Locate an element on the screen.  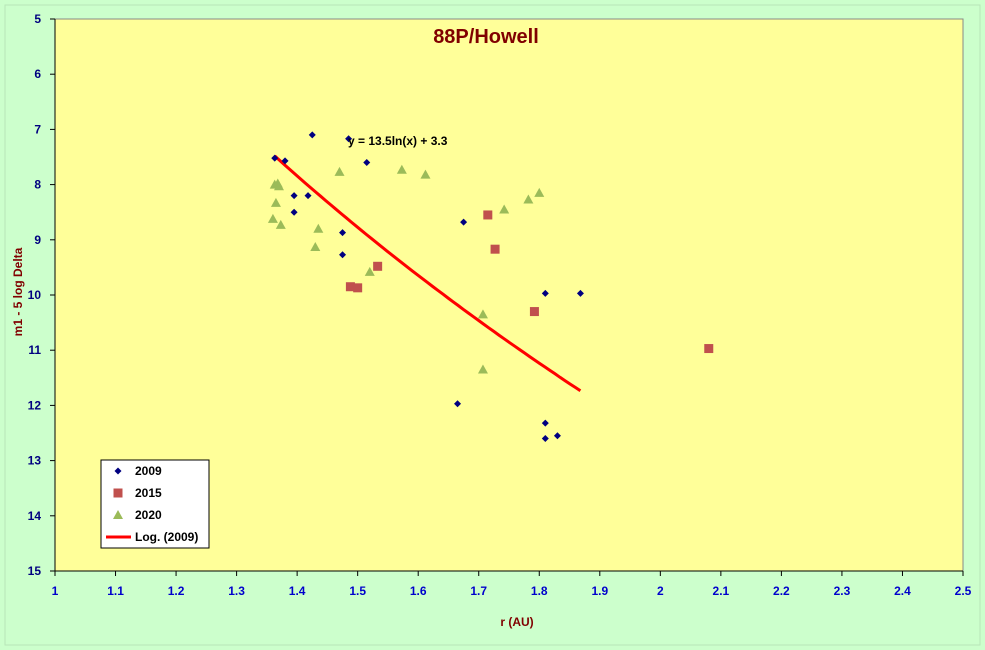
y-tick-label: 9 is located at coordinates (37, 240).